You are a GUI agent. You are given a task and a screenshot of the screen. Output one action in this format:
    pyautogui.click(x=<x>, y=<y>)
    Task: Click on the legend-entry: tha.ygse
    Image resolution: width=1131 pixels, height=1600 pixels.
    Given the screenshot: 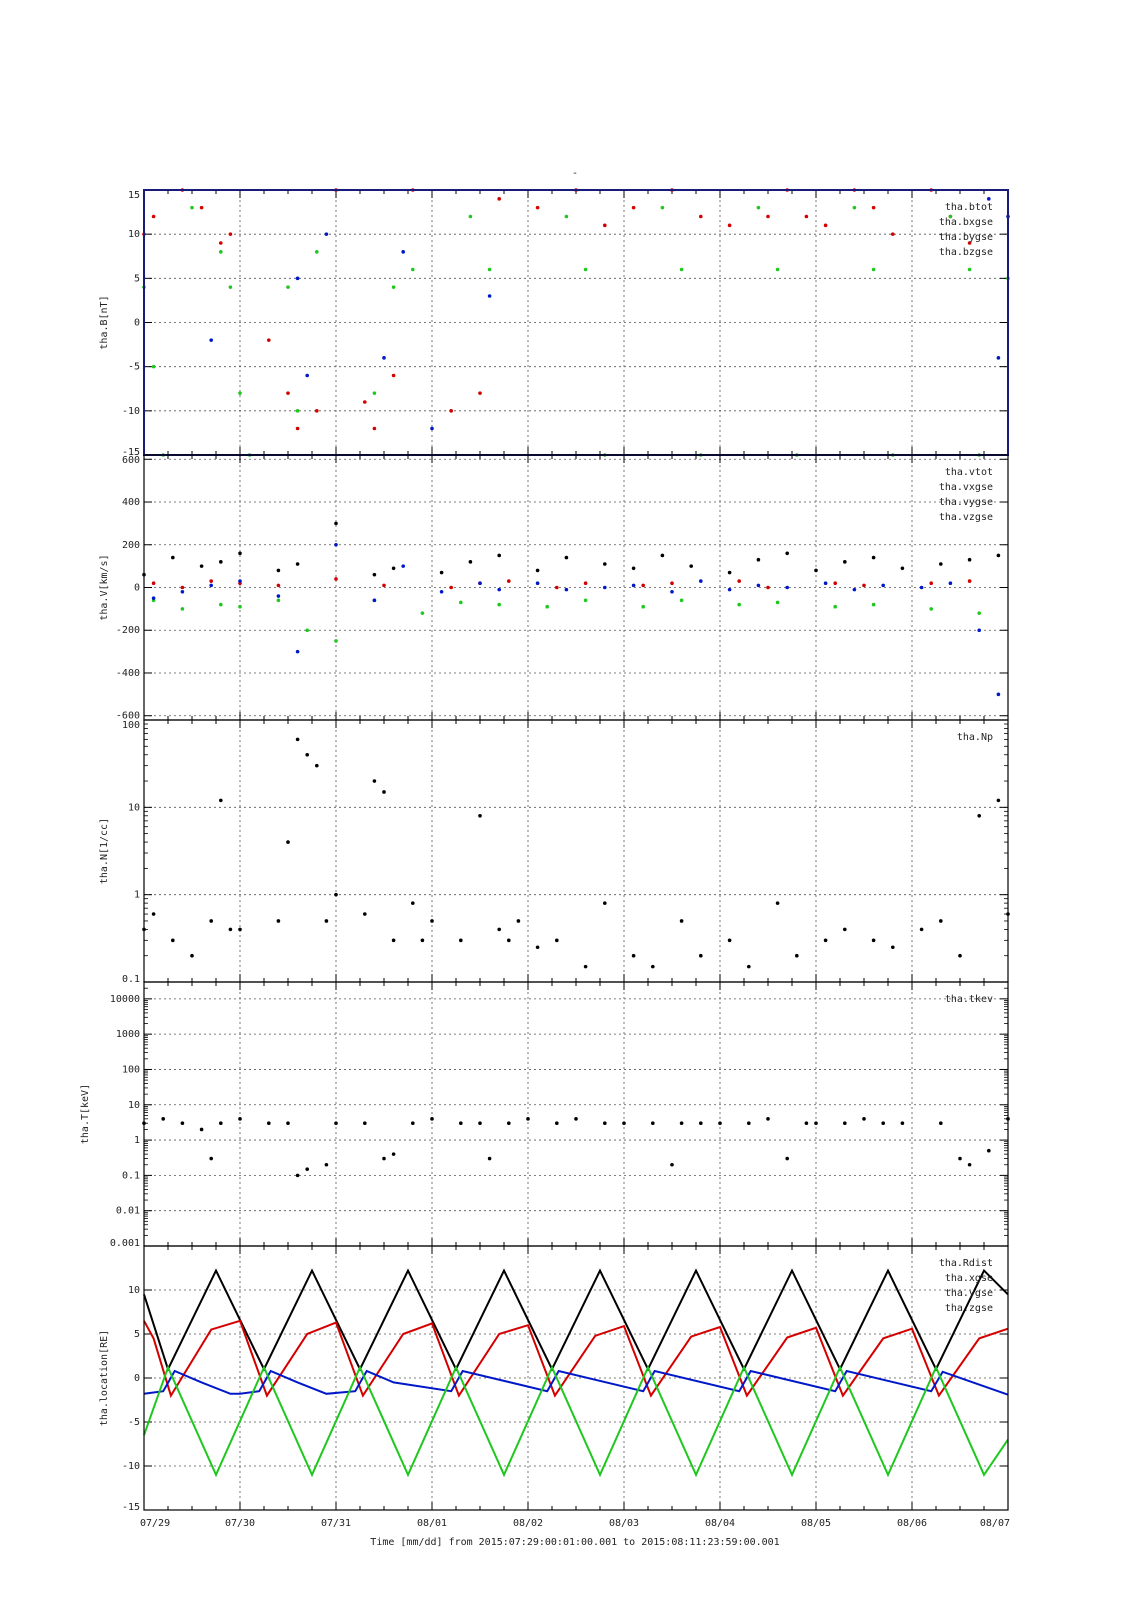 What is the action you would take?
    pyautogui.click(x=969, y=1293)
    